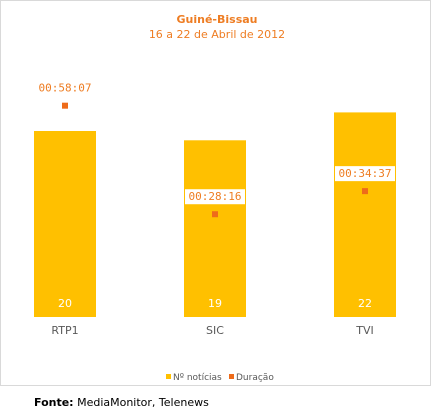 The height and width of the screenshot is (414, 432). I want to click on category-axis: RTP1 SIC TVI, so click(212, 330).